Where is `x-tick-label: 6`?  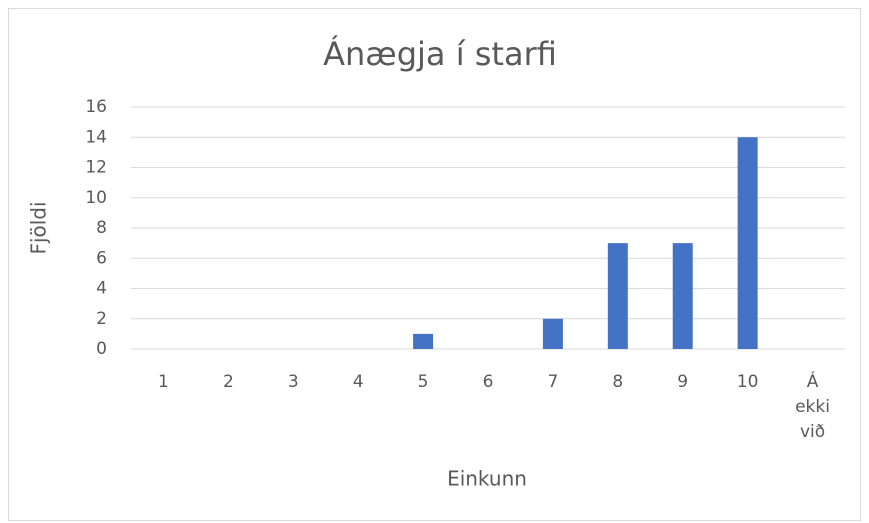
x-tick-label: 6 is located at coordinates (488, 382).